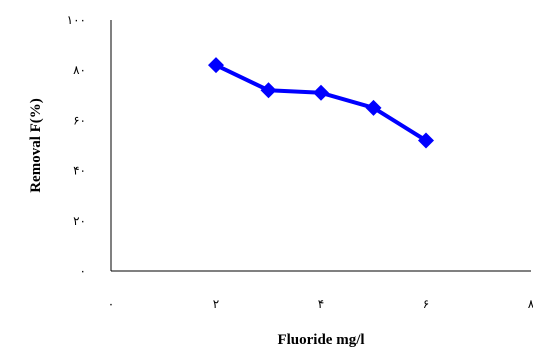 This screenshot has height=355, width=533. What do you see at coordinates (79, 70) in the screenshot?
I see `y-tick-label: ۸۰` at bounding box center [79, 70].